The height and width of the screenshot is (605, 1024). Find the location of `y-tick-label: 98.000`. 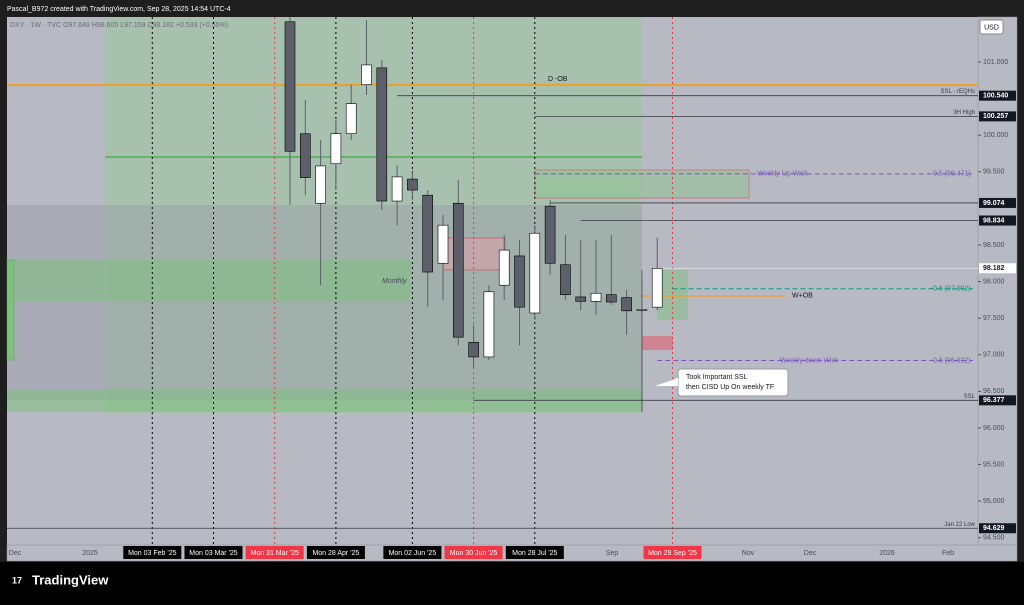

y-tick-label: 98.000 is located at coordinates (994, 281).